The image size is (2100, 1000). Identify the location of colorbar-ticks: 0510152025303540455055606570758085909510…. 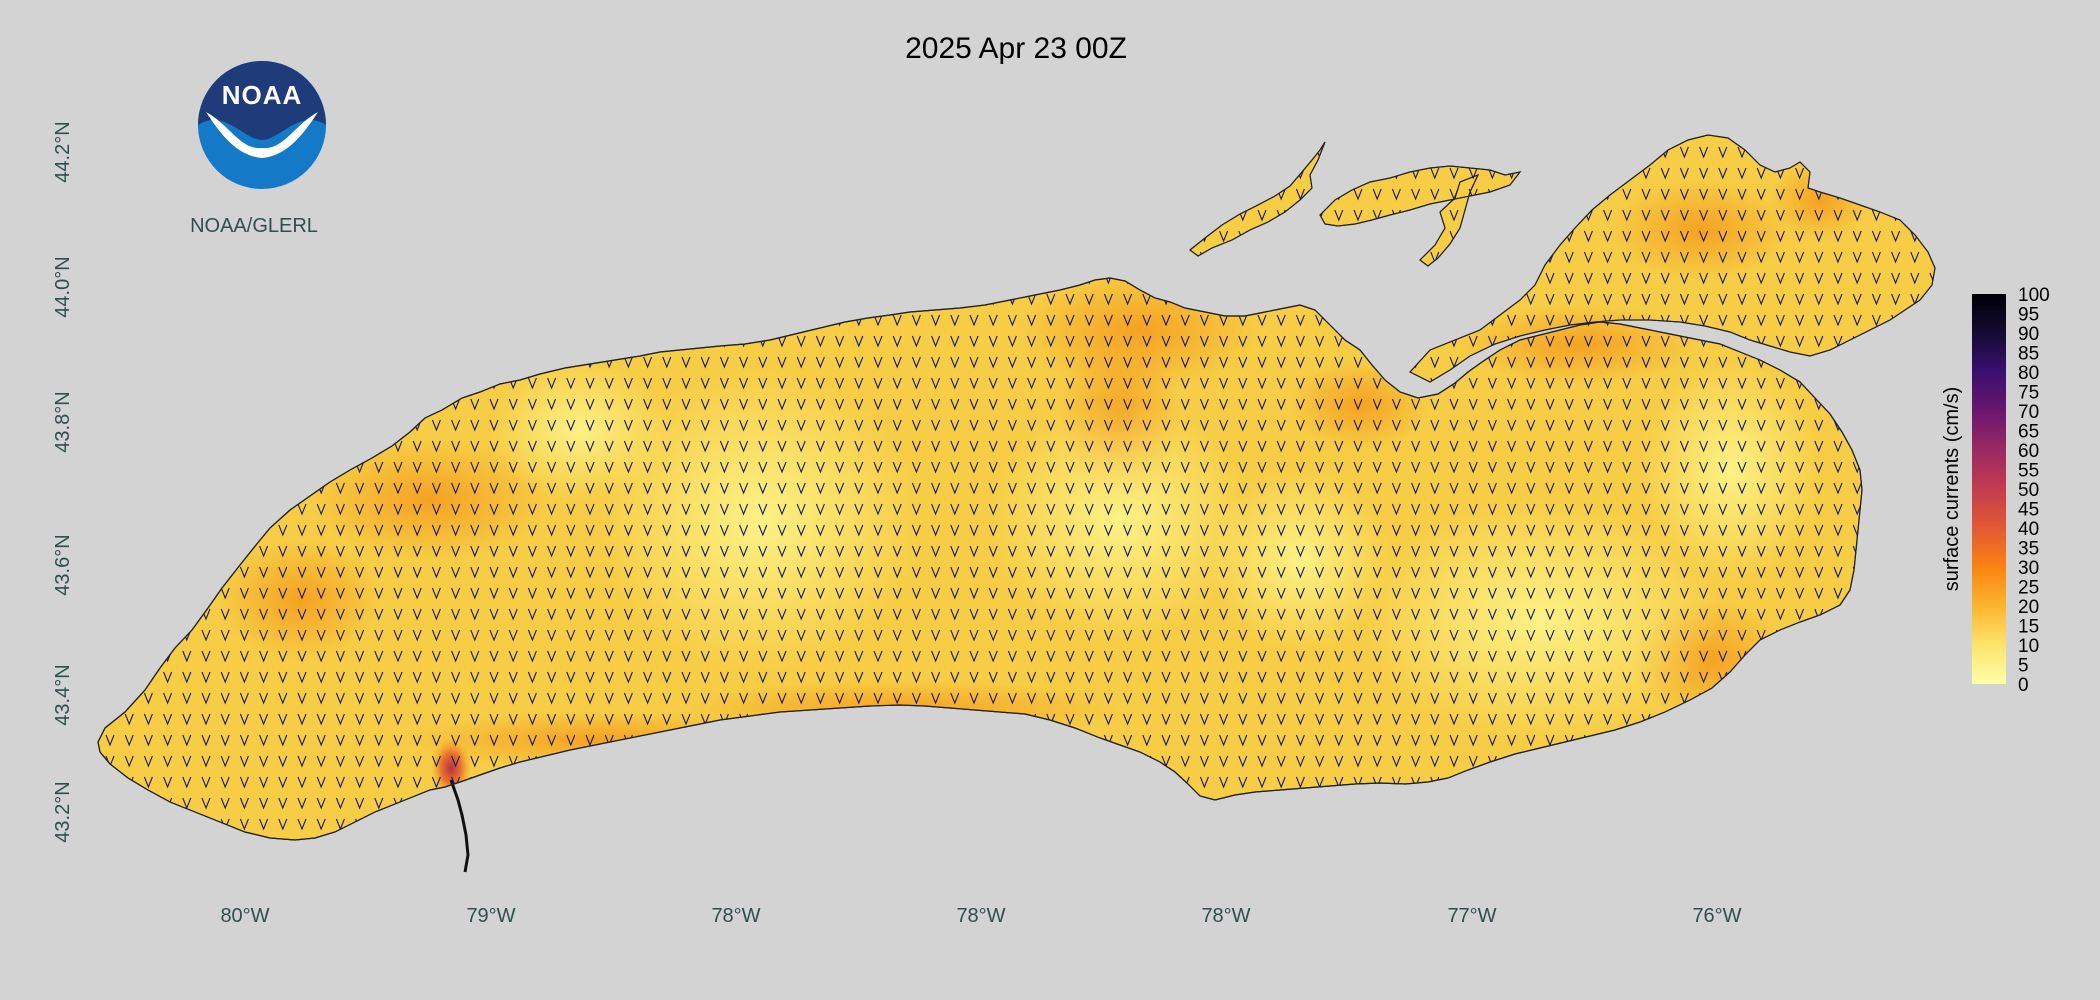
(2034, 490).